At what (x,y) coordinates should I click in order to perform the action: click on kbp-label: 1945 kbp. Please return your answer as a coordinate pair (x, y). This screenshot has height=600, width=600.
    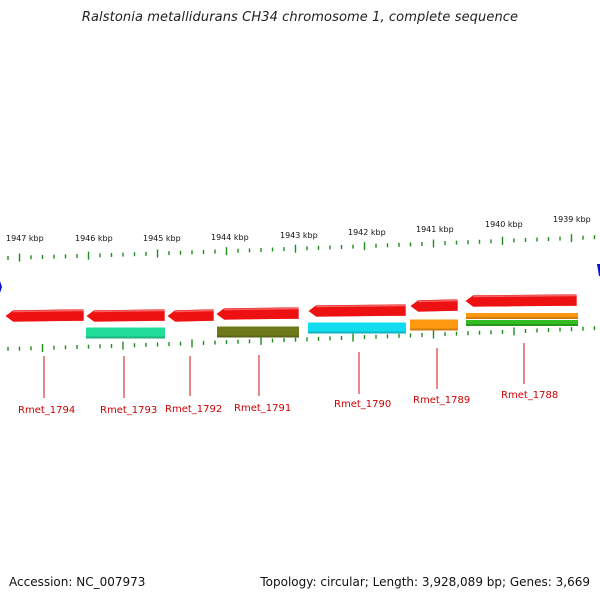
    Looking at the image, I should click on (162, 238).